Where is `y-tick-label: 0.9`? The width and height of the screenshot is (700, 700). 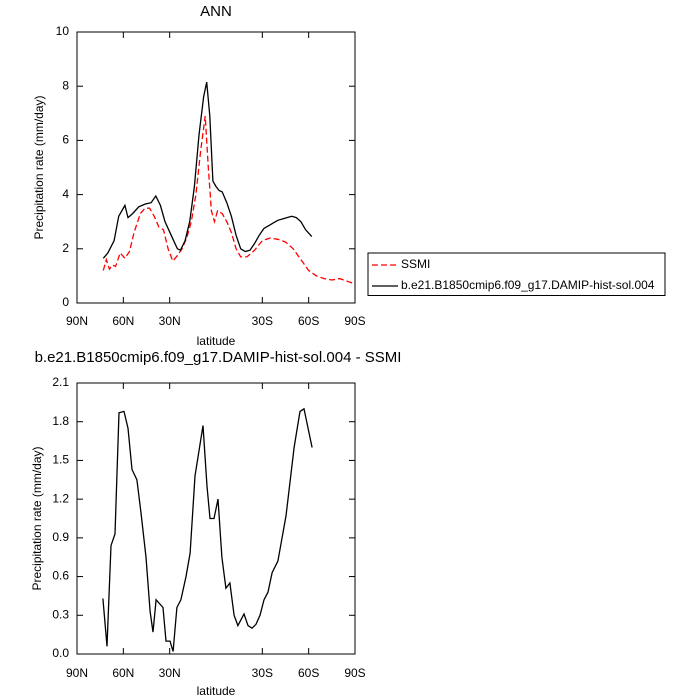
y-tick-label: 0.9 is located at coordinates (60, 537).